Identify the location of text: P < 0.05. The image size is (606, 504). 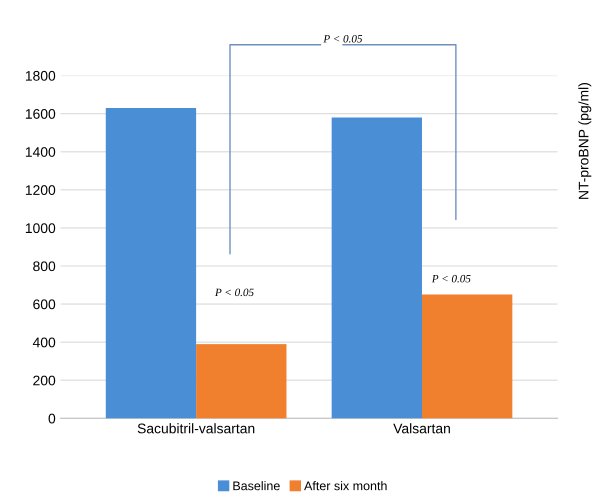
(342, 39).